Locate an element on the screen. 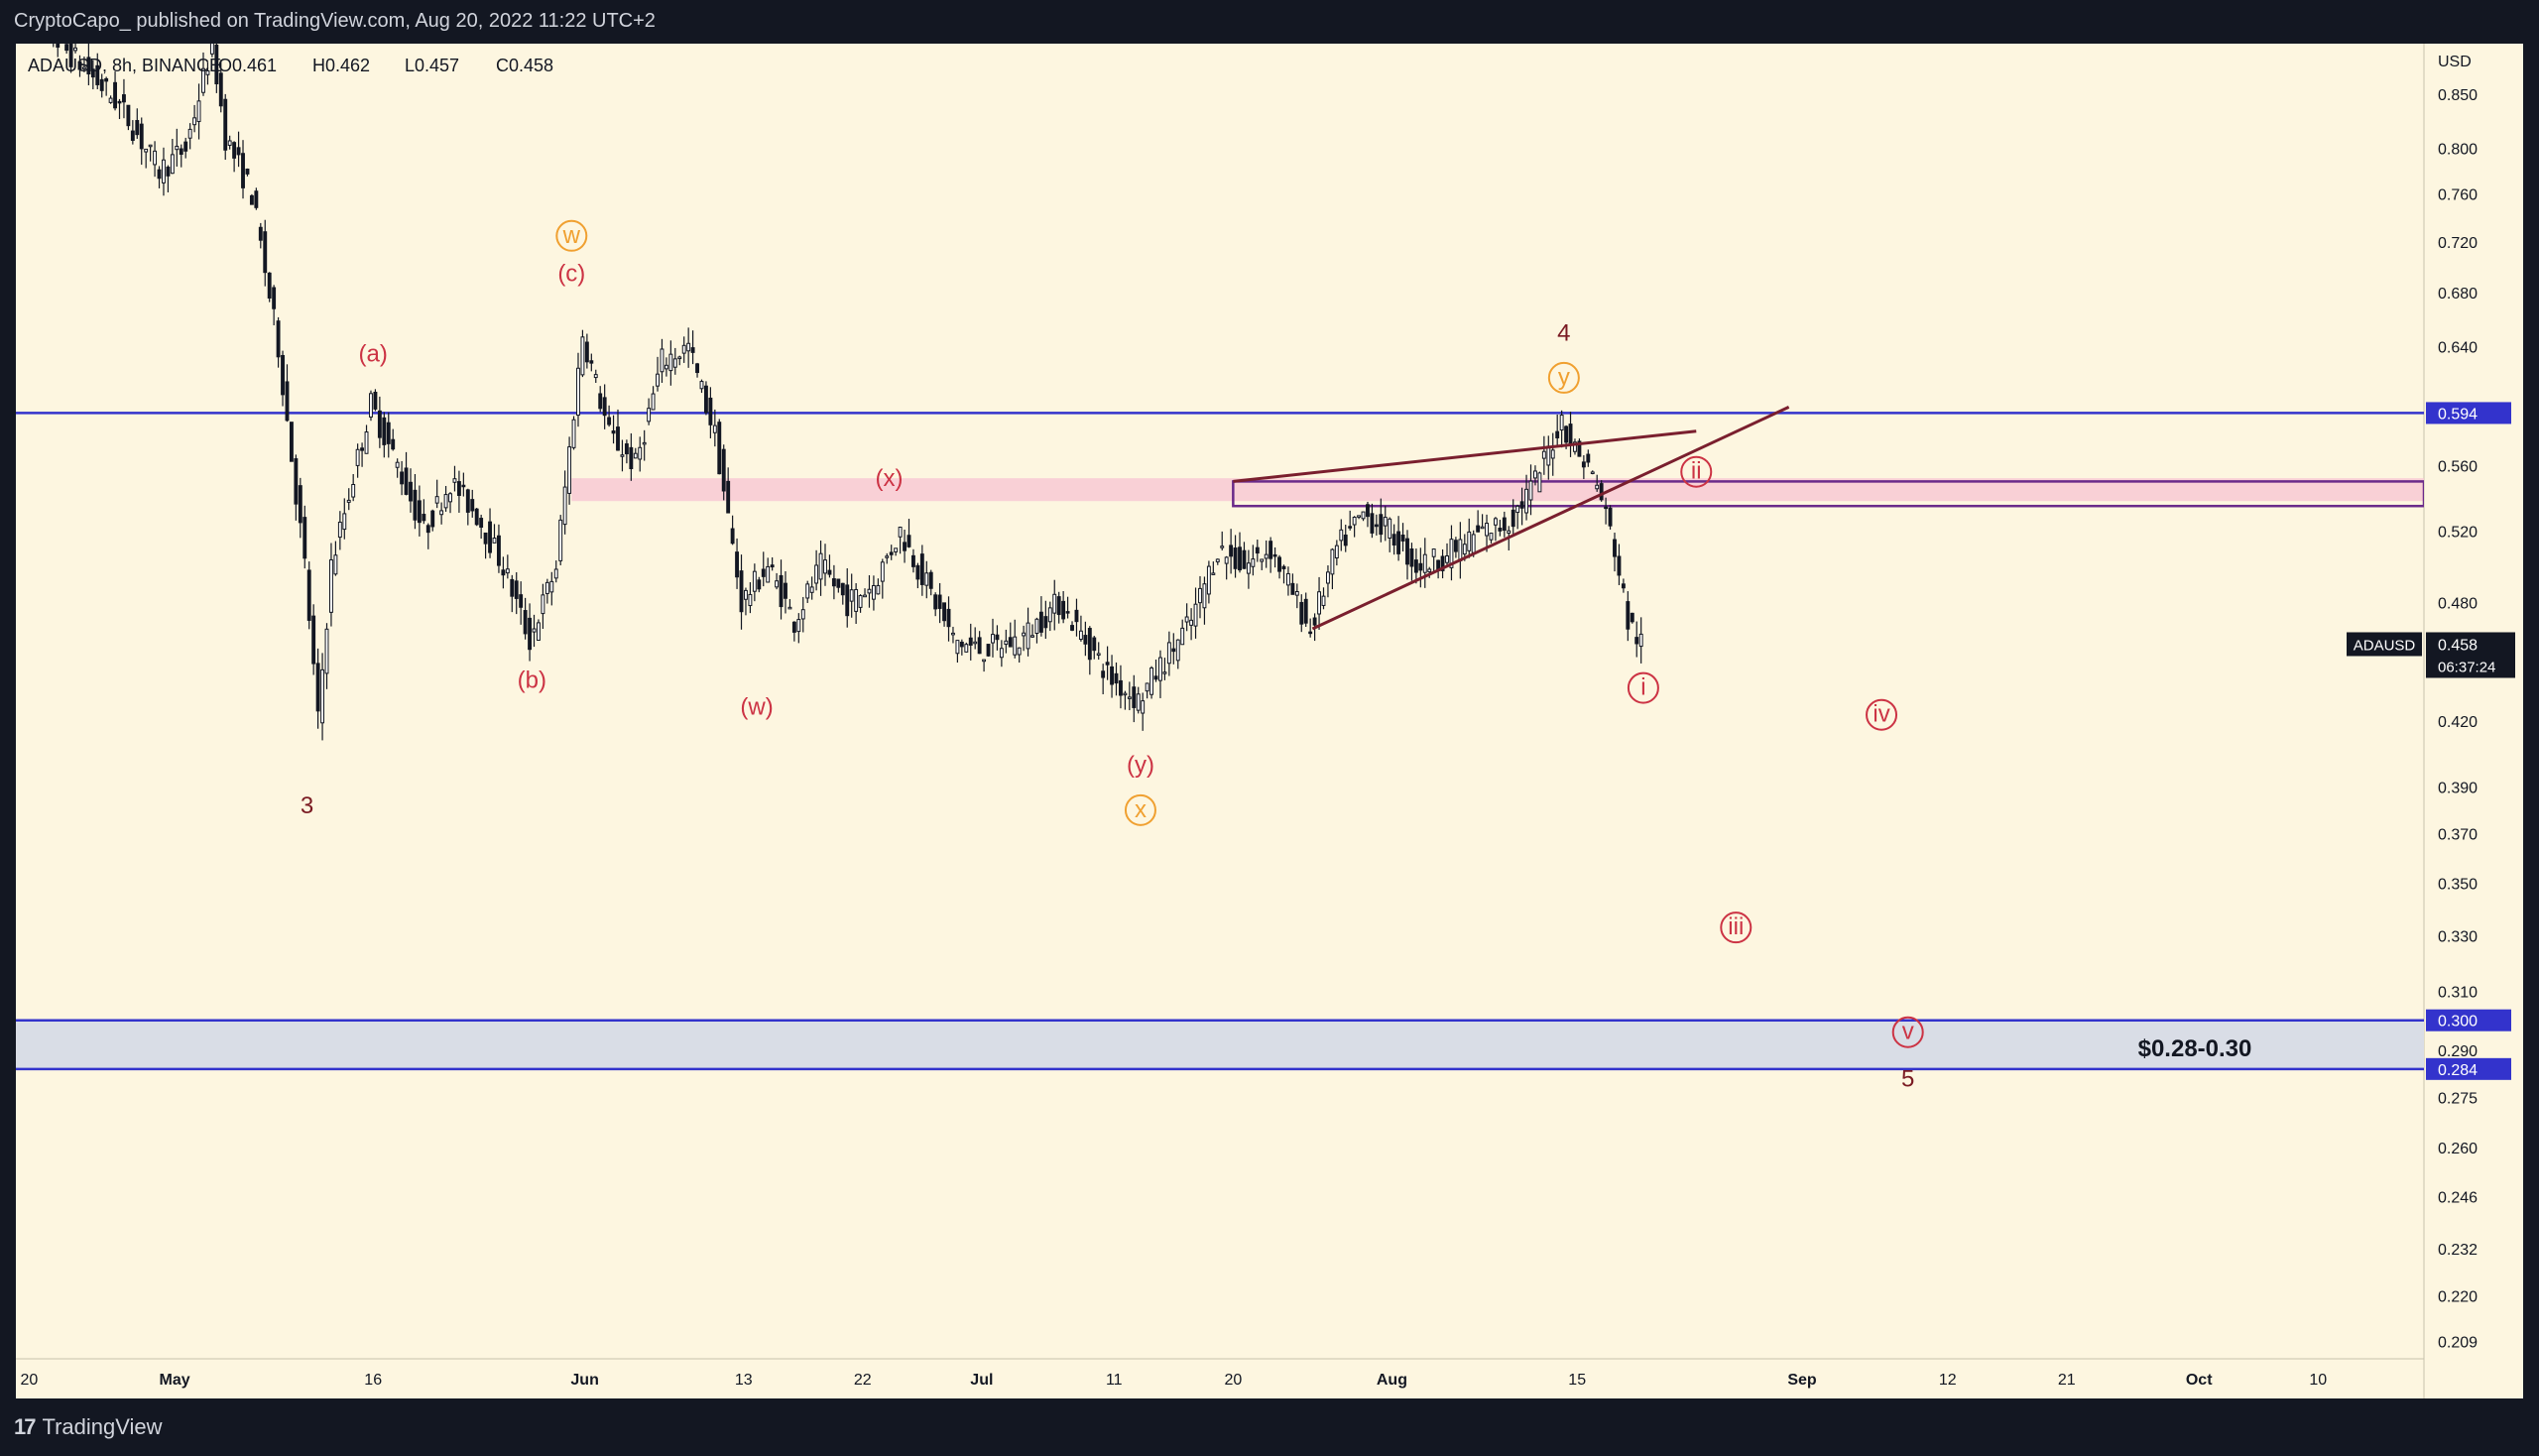 This screenshot has width=2539, height=1456. y-tick-label: 0.480 is located at coordinates (2458, 603).